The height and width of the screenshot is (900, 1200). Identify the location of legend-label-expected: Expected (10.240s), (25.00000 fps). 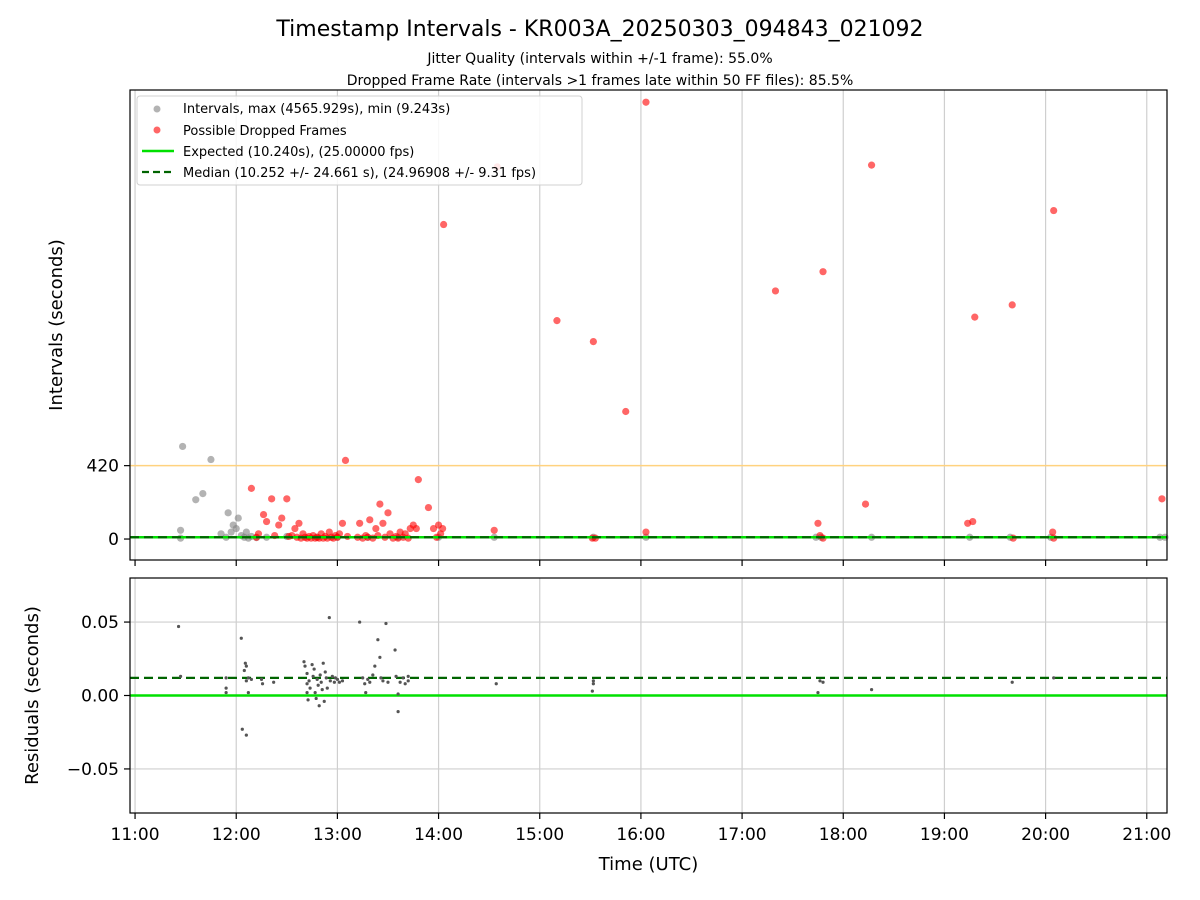
(298, 152).